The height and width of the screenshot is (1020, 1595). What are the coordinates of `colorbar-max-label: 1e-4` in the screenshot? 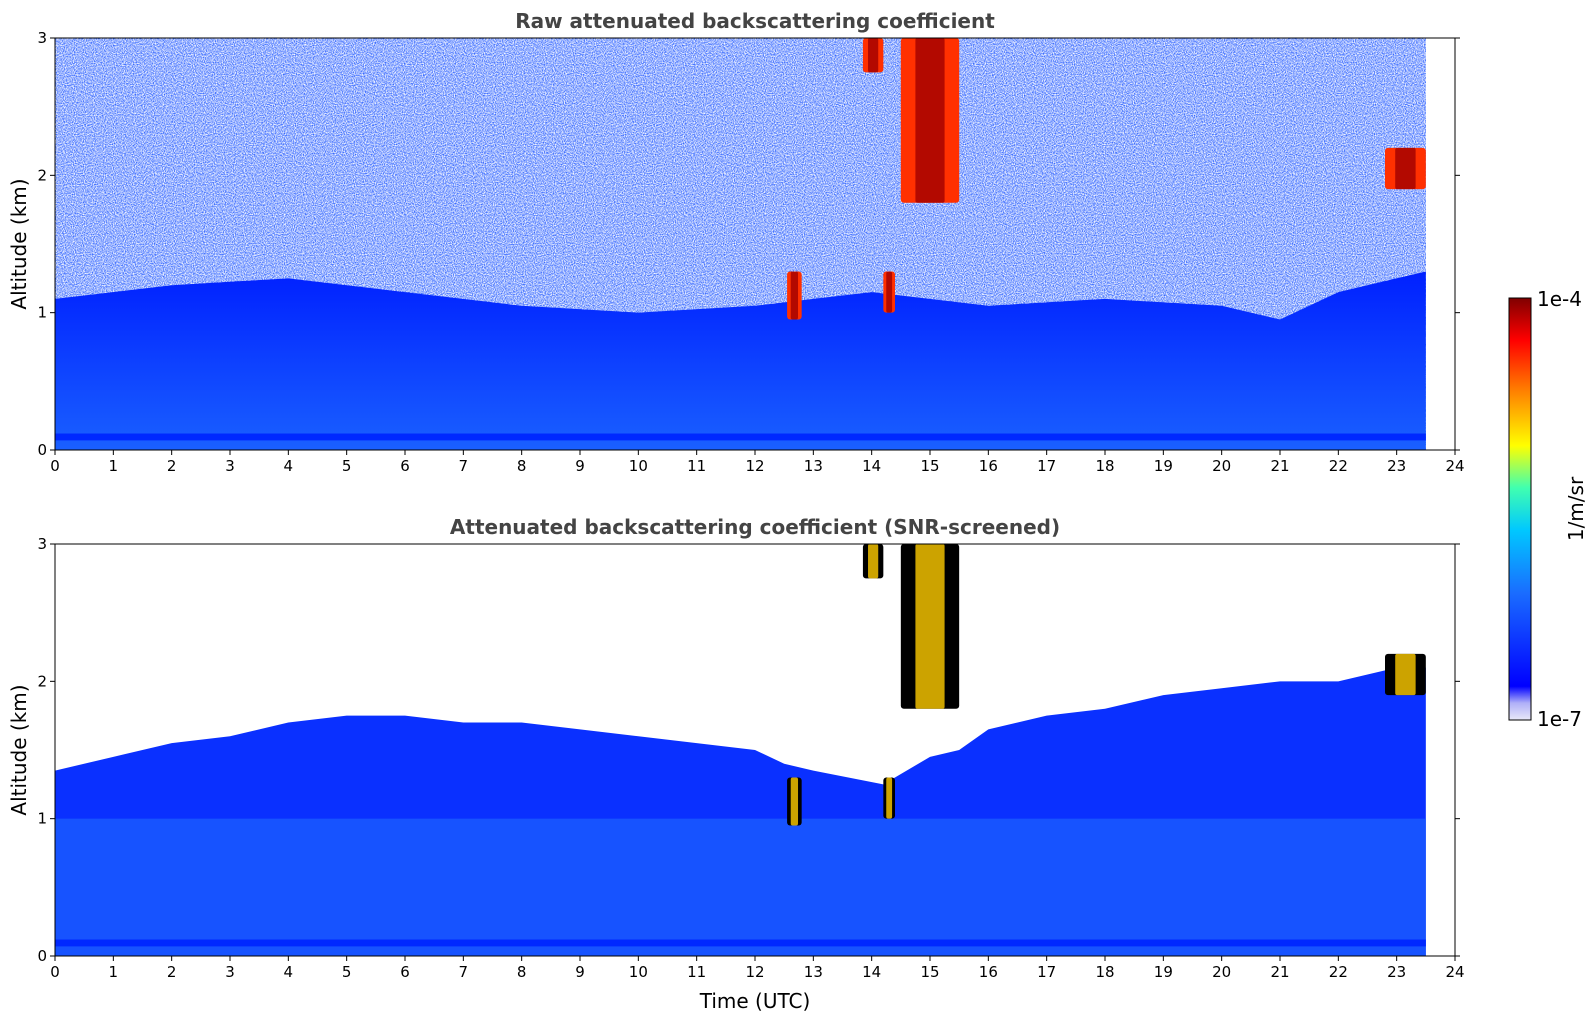 It's located at (1559, 299).